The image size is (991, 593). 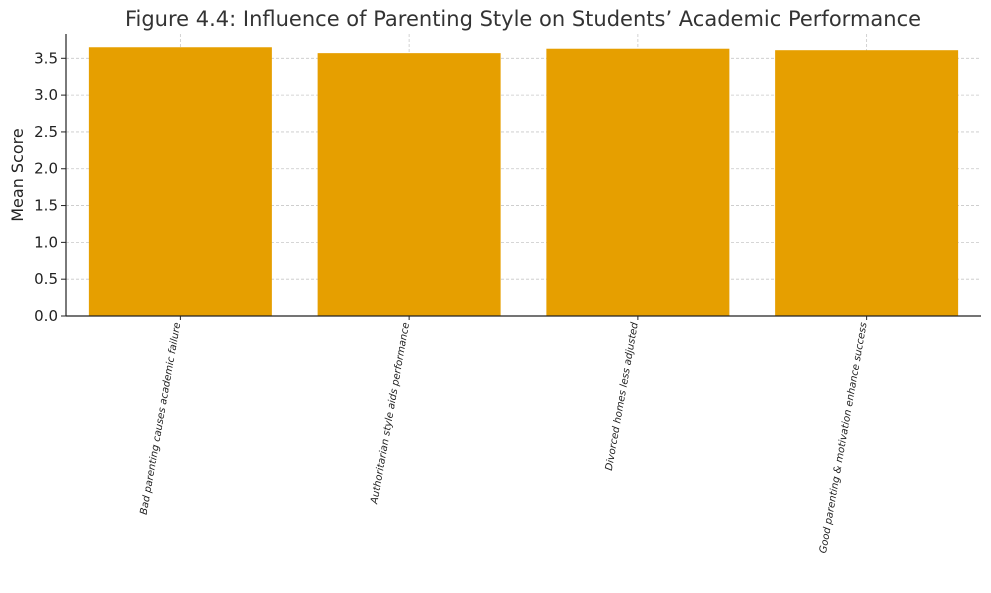 What do you see at coordinates (46, 132) in the screenshot?
I see `y-tick-label: 2.5` at bounding box center [46, 132].